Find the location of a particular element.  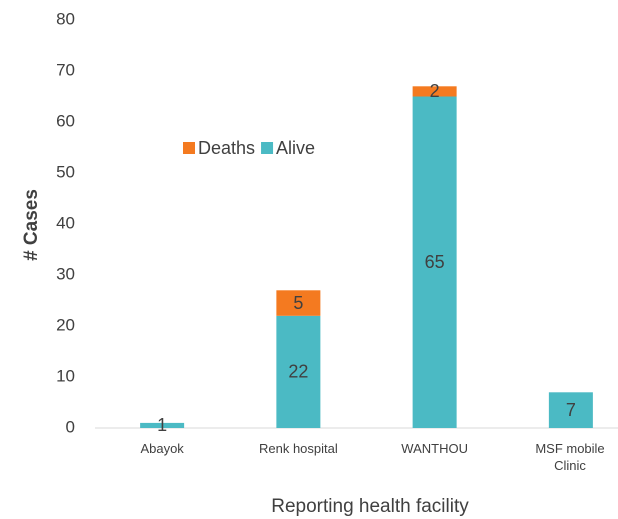

x-tick-label: Renk hospital is located at coordinates (298, 448).